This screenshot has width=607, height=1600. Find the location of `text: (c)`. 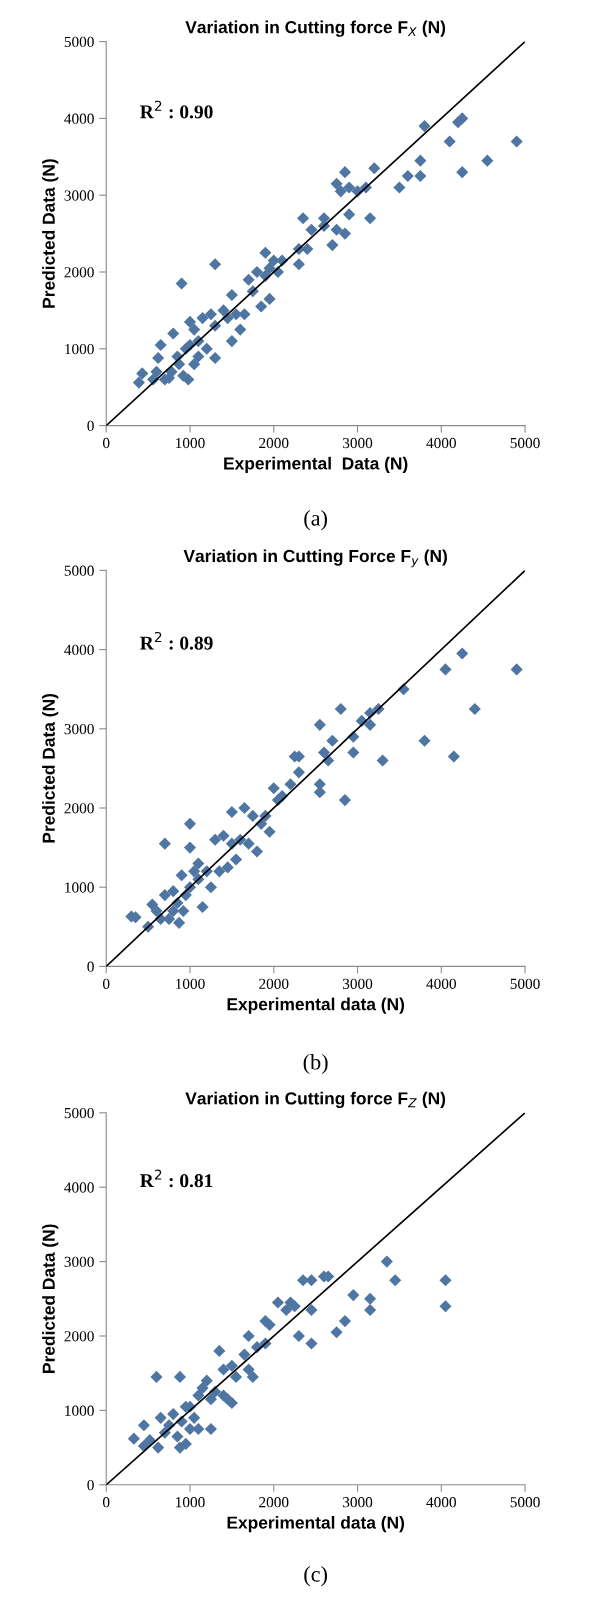

text: (c) is located at coordinates (315, 1576).